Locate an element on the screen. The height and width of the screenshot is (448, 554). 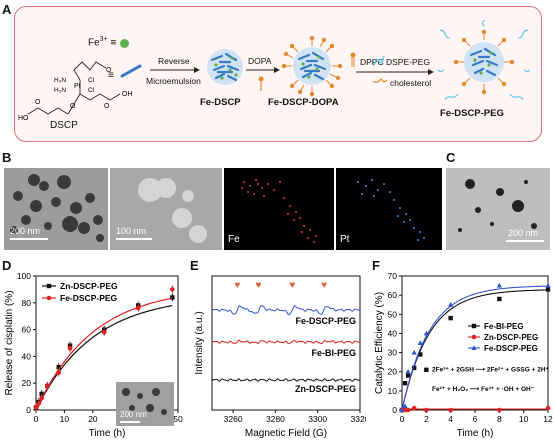
y-tick-label: 20 is located at coordinates (27, 383).